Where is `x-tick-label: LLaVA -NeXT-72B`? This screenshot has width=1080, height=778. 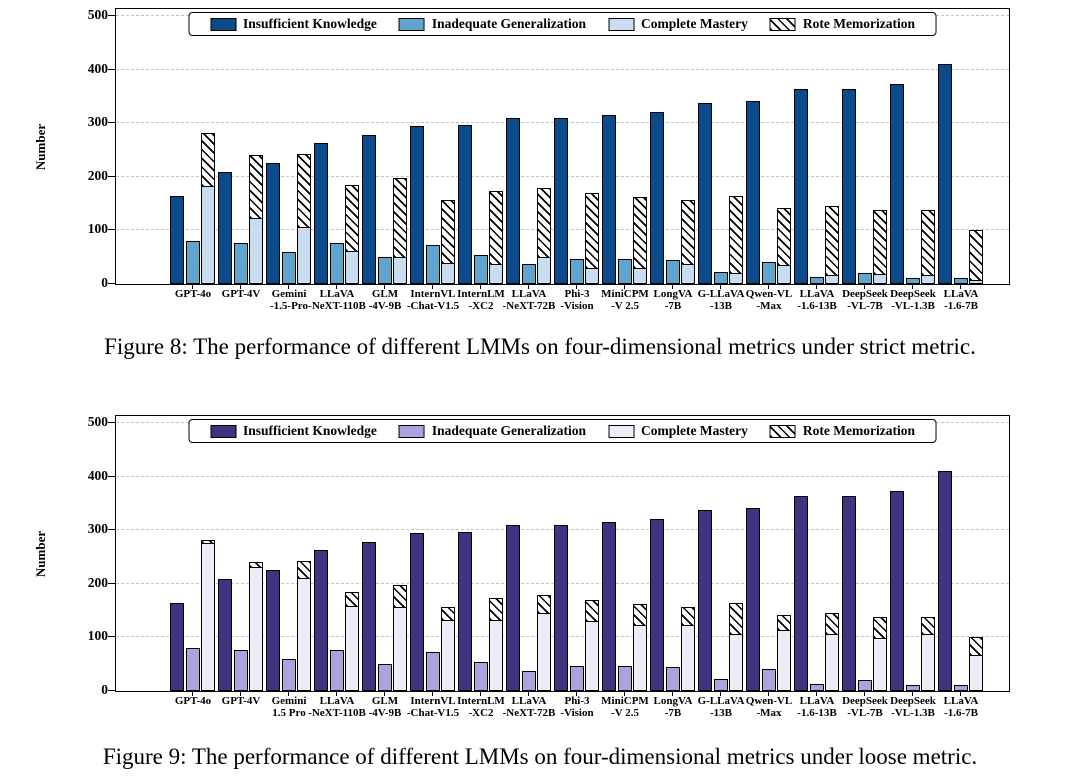 x-tick-label: LLaVA -NeXT-72B is located at coordinates (529, 300).